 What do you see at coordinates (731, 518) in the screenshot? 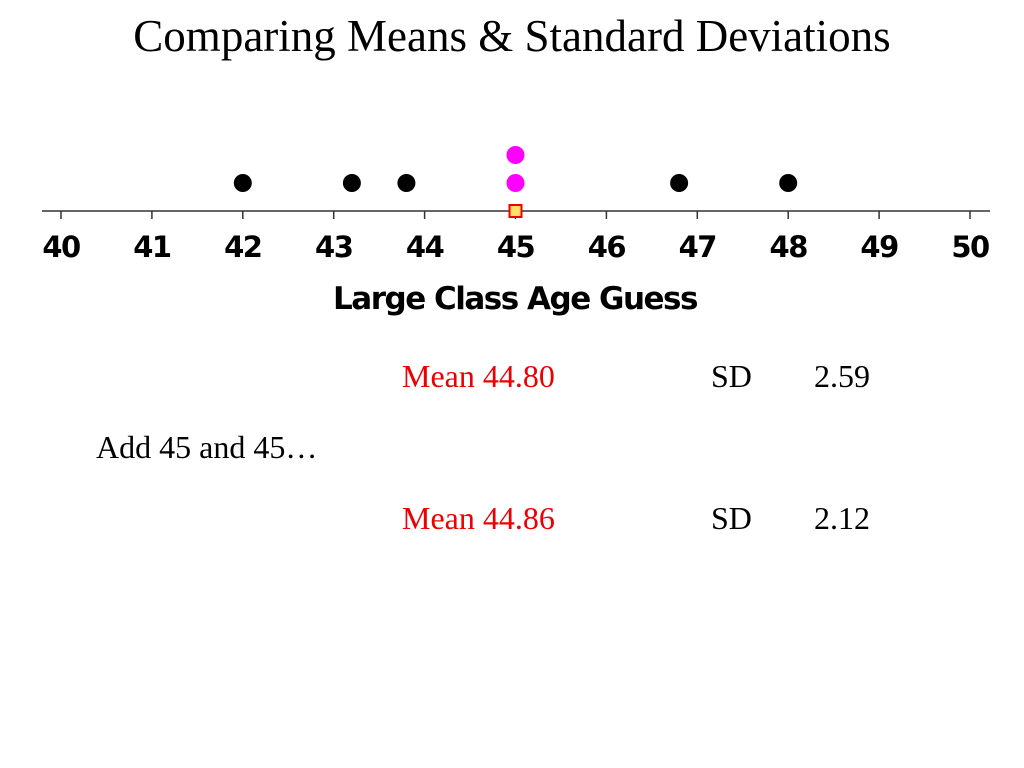
I see `sd-label-2: SD` at bounding box center [731, 518].